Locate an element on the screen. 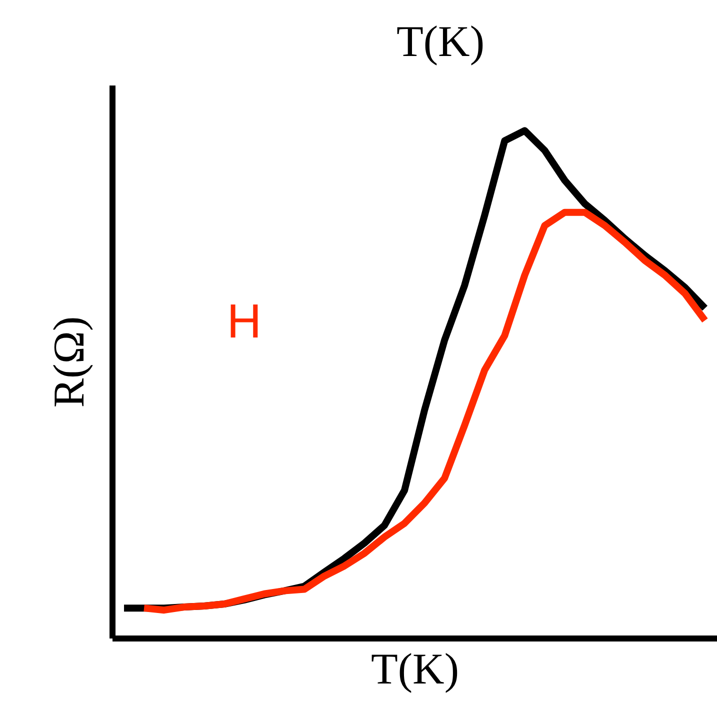 The width and height of the screenshot is (717, 709). text: H is located at coordinates (244, 321).